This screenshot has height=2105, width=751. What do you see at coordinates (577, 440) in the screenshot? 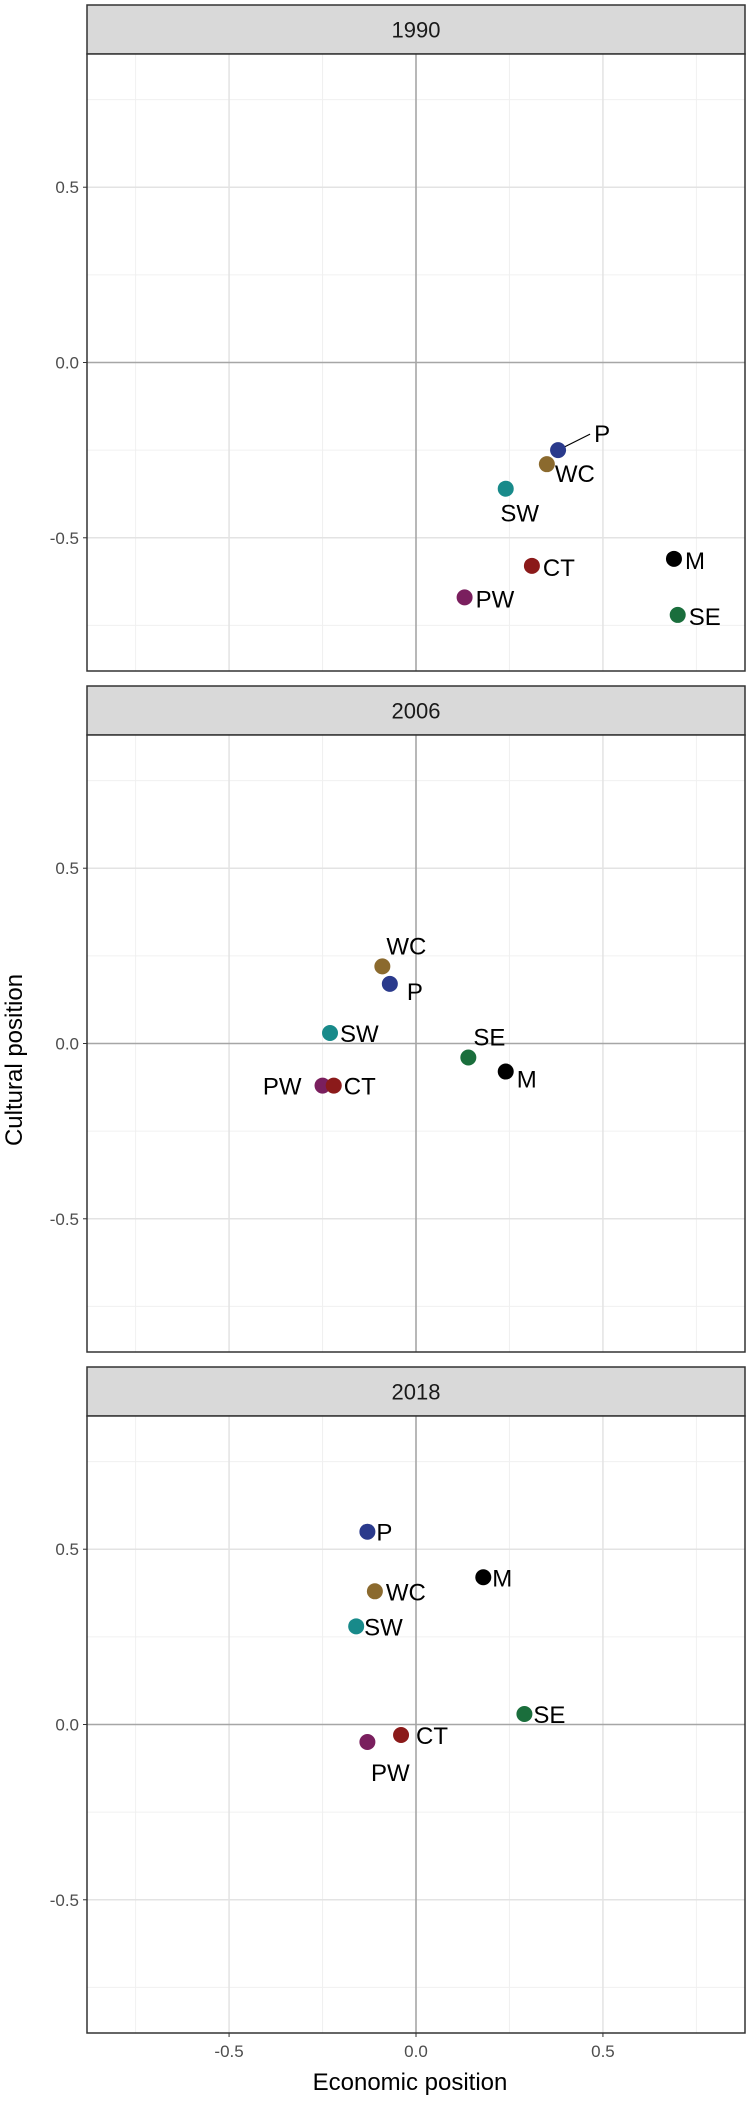
I see `point-label-leader` at bounding box center [577, 440].